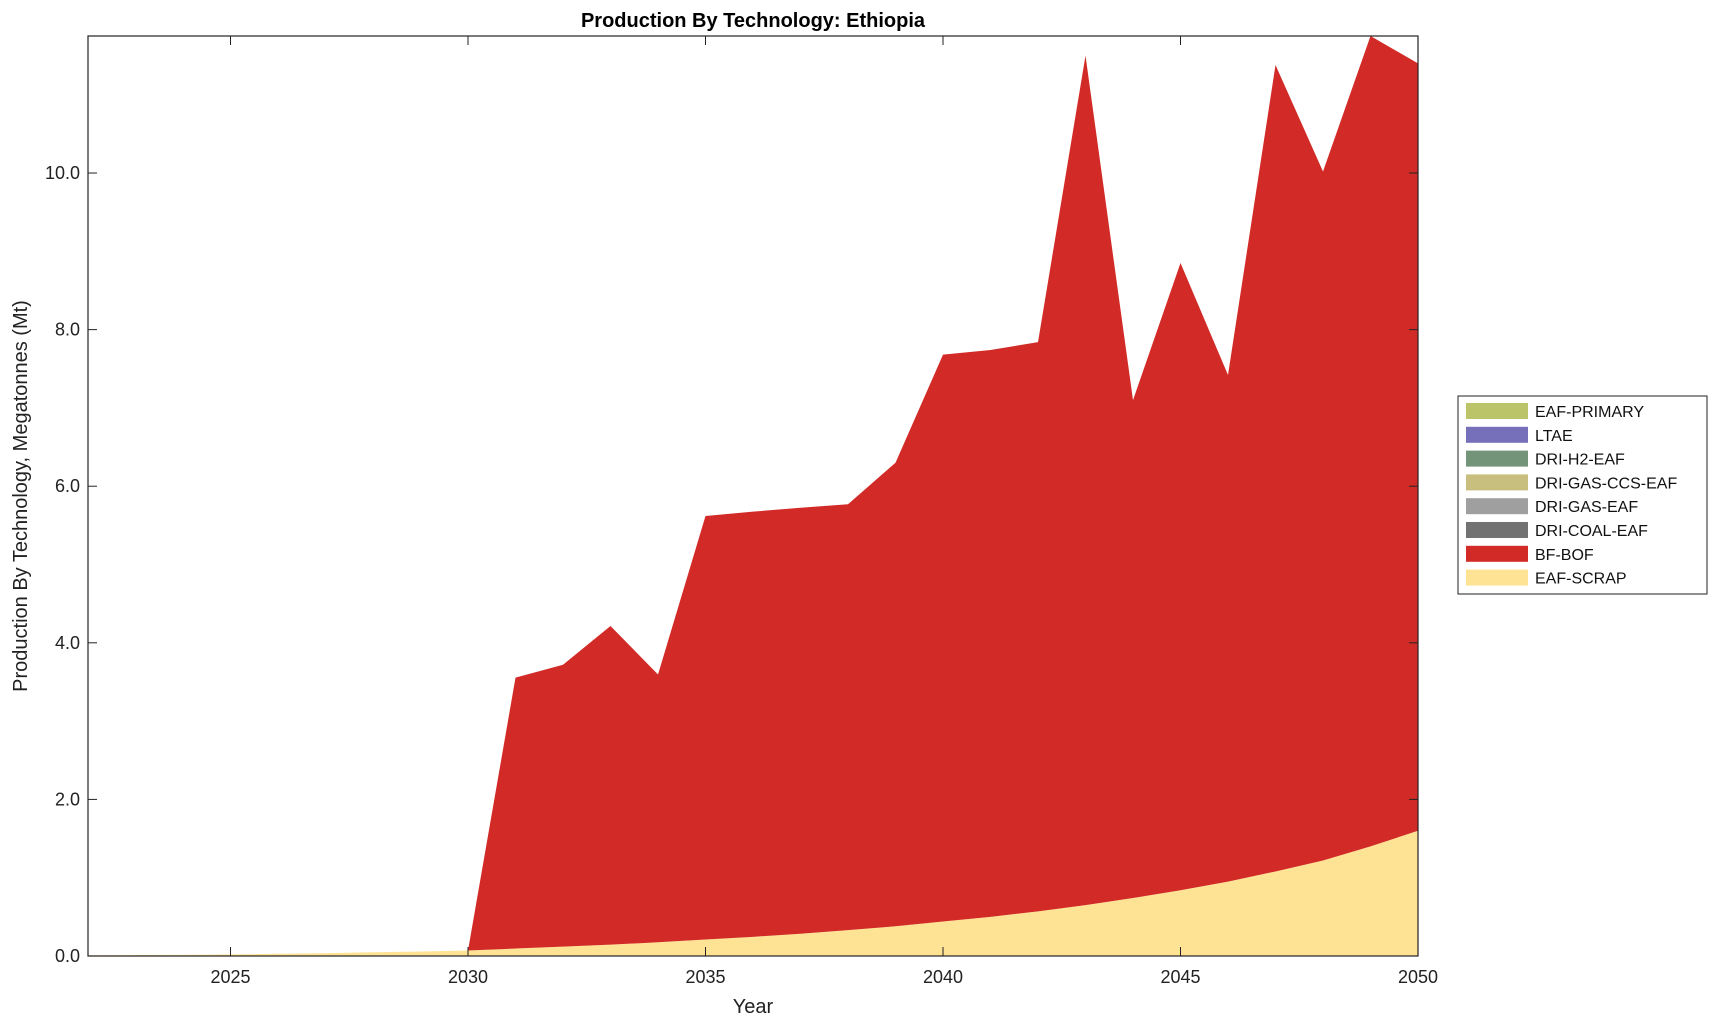 This screenshot has height=1020, width=1715. What do you see at coordinates (1497, 411) in the screenshot?
I see `legend-swatch-eaf-primary` at bounding box center [1497, 411].